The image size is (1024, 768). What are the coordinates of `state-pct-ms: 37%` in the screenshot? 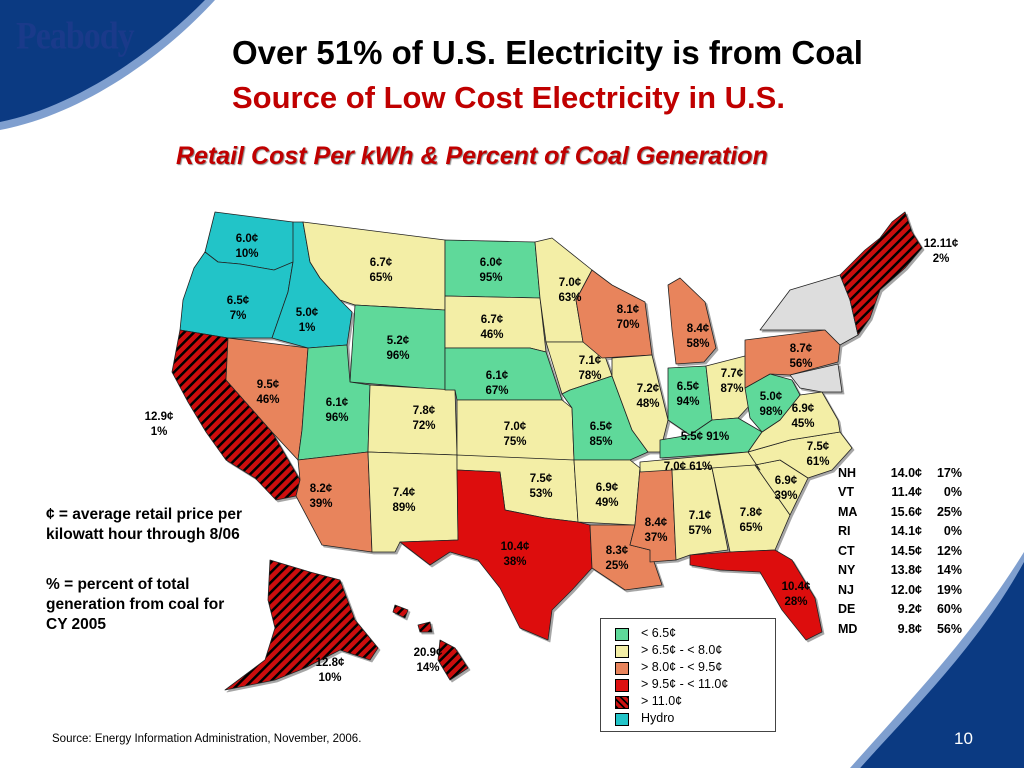 It's located at (655, 538).